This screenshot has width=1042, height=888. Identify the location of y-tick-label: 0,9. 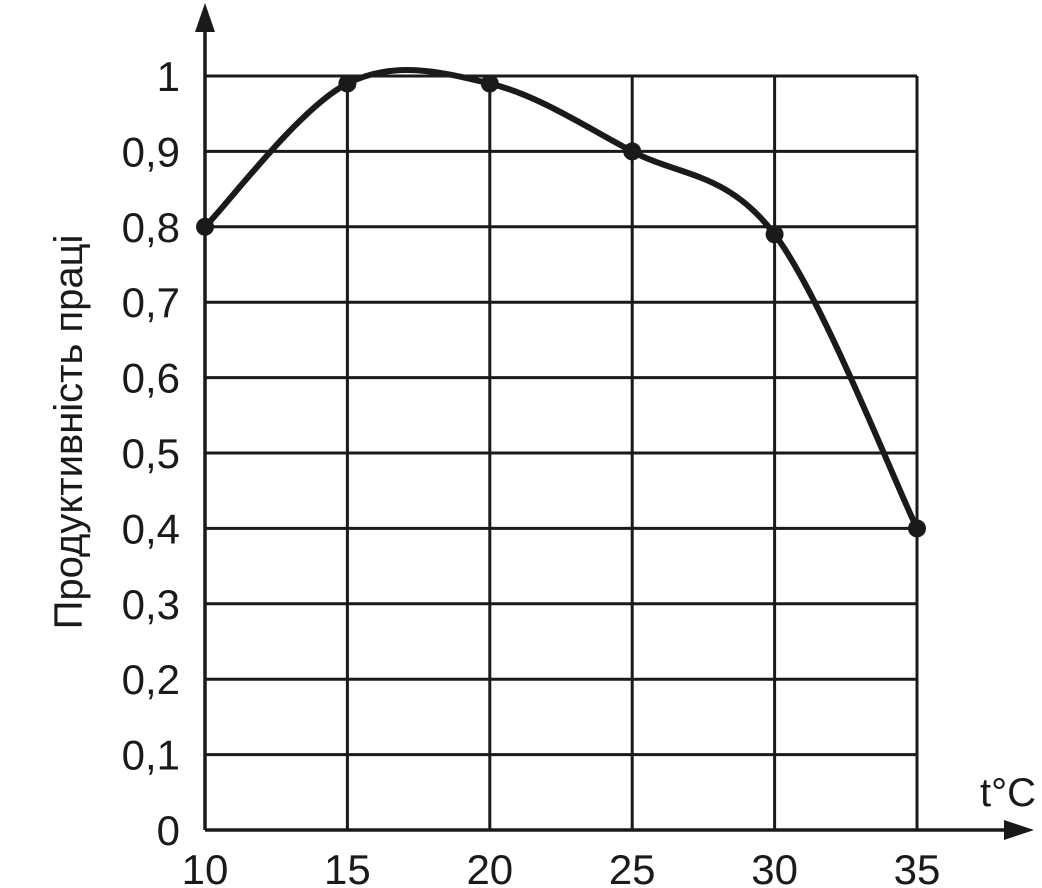
(151, 151).